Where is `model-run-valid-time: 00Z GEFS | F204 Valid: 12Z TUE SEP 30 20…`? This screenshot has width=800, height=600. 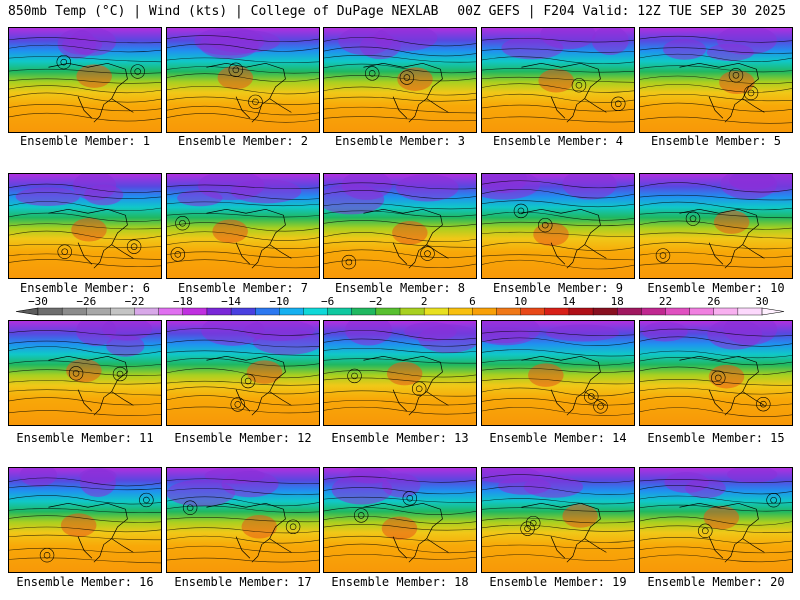
model-run-valid-time: 00Z GEFS | F204 Valid: 12Z TUE SEP 30 20… is located at coordinates (621, 11).